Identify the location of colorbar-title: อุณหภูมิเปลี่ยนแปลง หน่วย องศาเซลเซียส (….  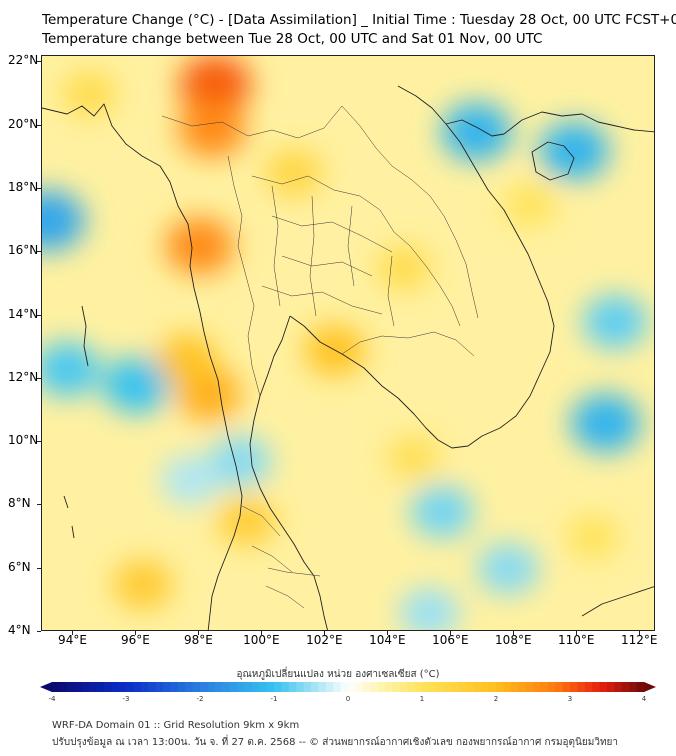
(338, 674).